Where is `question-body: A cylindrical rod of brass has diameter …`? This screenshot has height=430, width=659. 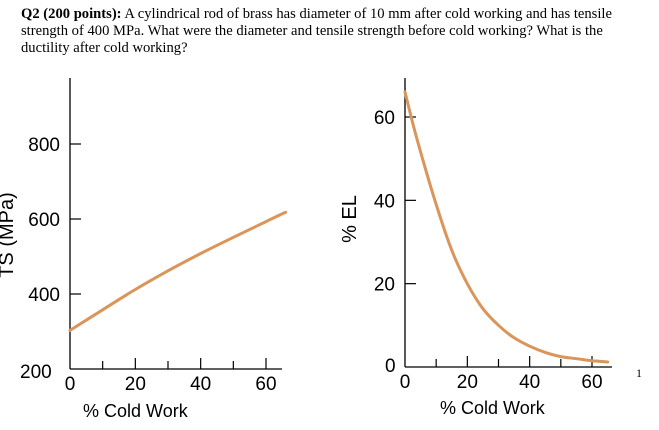
question-body: A cylindrical rod of brass has diameter … is located at coordinates (316, 31).